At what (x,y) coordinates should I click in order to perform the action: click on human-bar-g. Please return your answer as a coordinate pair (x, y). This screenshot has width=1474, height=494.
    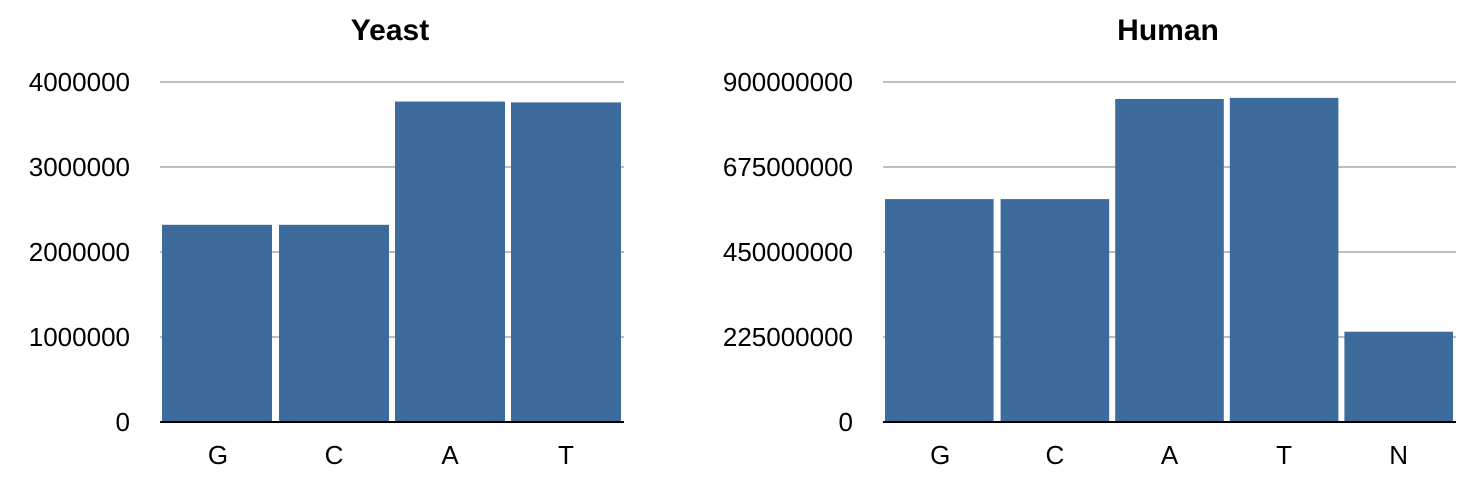
    Looking at the image, I should click on (939, 310).